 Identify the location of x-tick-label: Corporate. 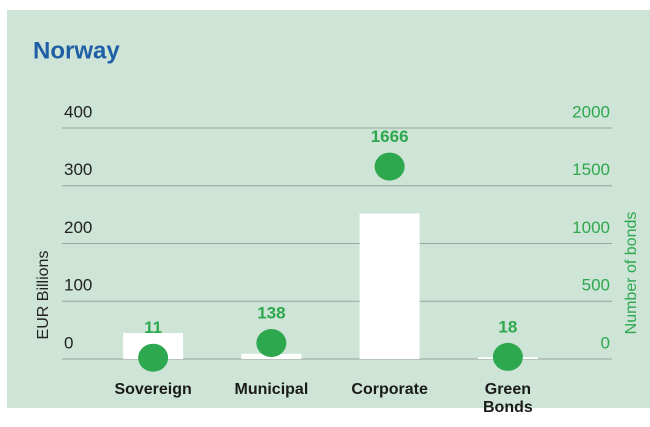
(389, 389).